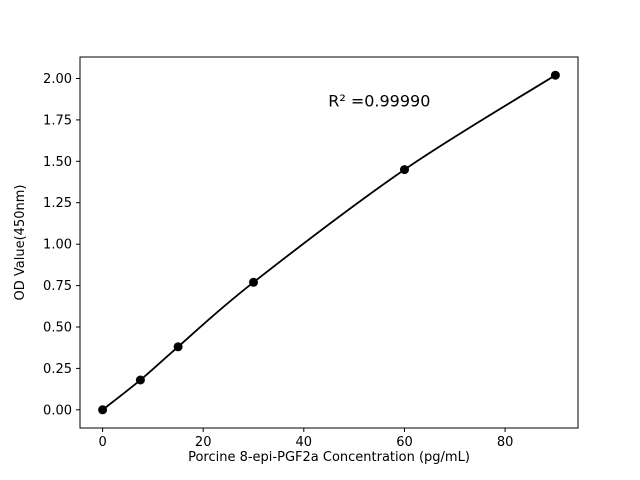 The image size is (640, 480). I want to click on x-axis-ticks: 0 20 40 60 80, so click(305, 439).